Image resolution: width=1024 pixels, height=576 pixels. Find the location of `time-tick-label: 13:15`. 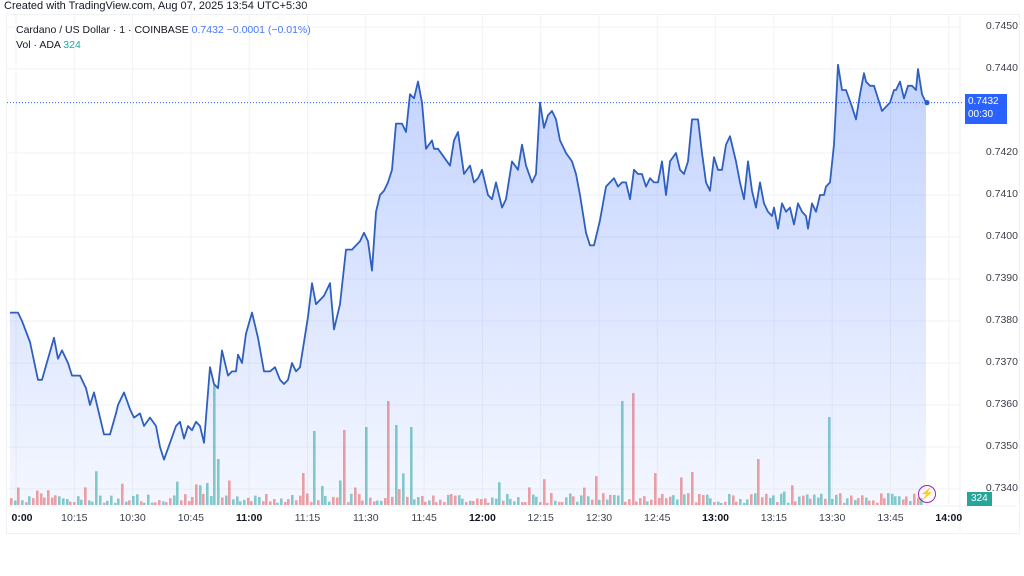

time-tick-label: 13:15 is located at coordinates (774, 518).